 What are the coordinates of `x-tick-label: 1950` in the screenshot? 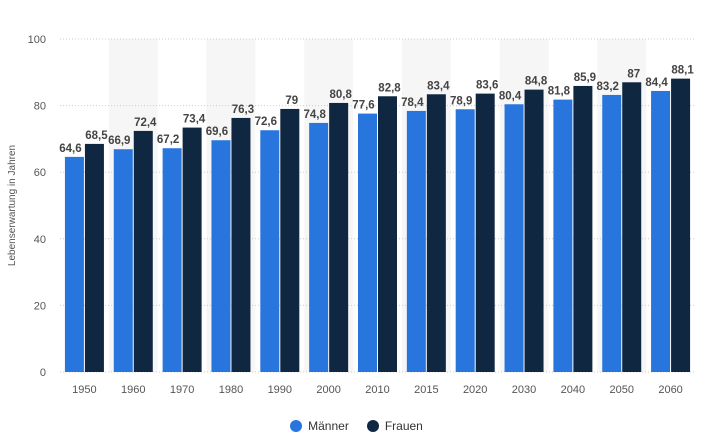 It's located at (84, 390).